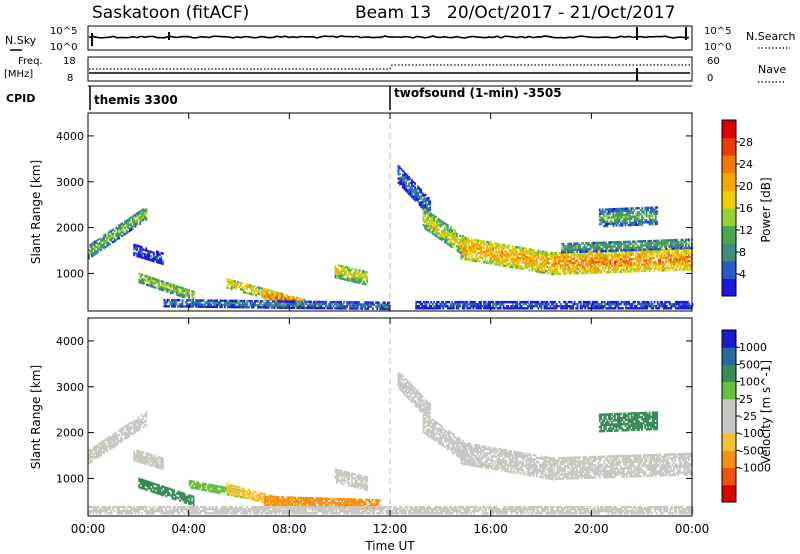  I want to click on colorbar-tick-label: 4, so click(742, 274).